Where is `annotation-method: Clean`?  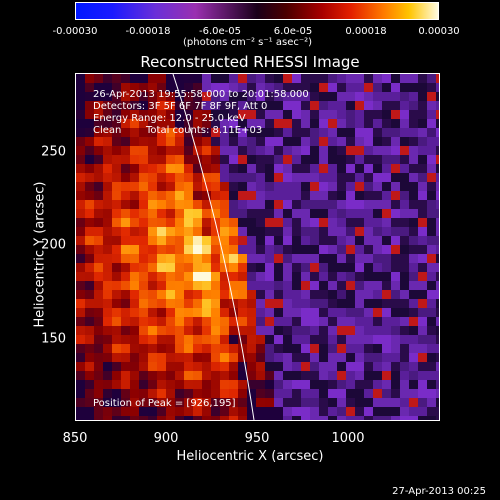 annotation-method: Clean is located at coordinates (107, 130).